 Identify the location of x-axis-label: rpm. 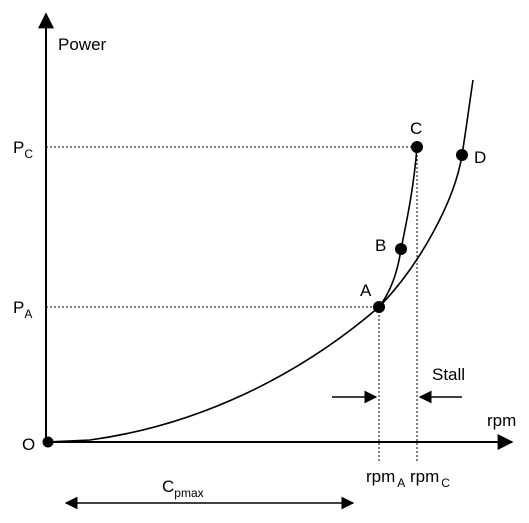
(501, 420).